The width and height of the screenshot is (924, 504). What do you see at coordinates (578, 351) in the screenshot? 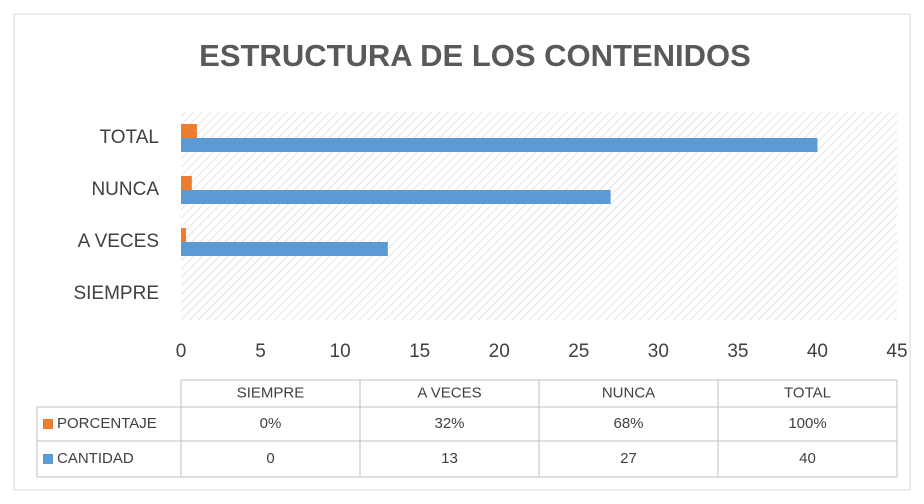
I see `x-tick-label: 25` at bounding box center [578, 351].